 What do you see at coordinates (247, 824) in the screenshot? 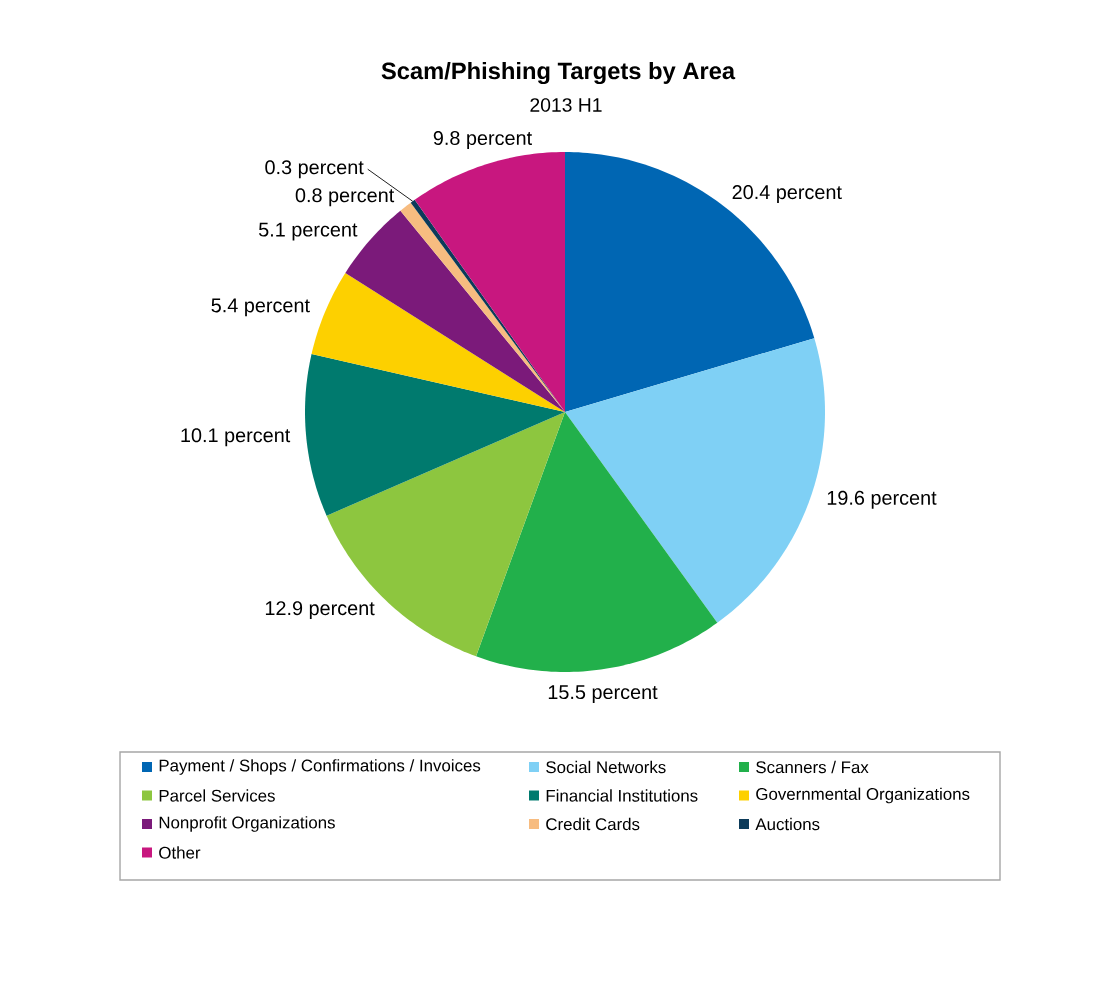
I see `legend-label: Nonprofit Organizations` at bounding box center [247, 824].